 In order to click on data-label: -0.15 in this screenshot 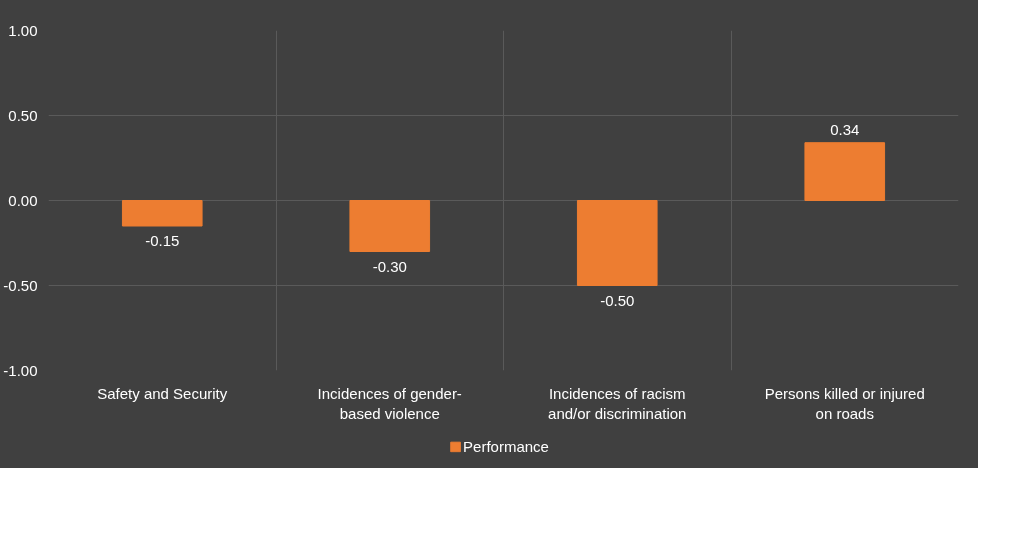, I will do `click(162, 240)`.